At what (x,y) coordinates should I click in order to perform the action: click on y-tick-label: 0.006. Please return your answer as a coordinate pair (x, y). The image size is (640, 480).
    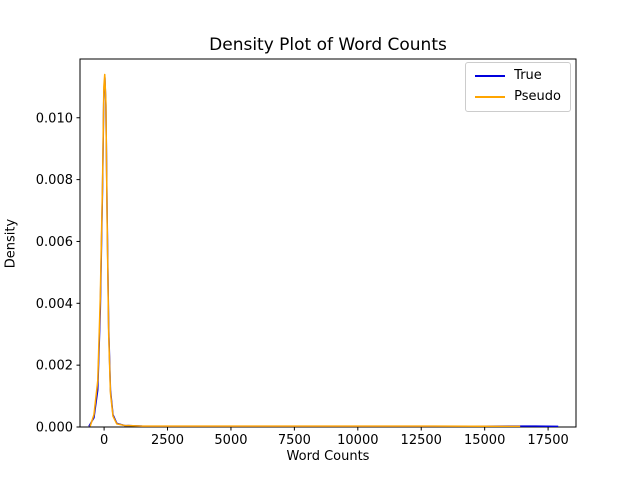
    Looking at the image, I should click on (54, 242).